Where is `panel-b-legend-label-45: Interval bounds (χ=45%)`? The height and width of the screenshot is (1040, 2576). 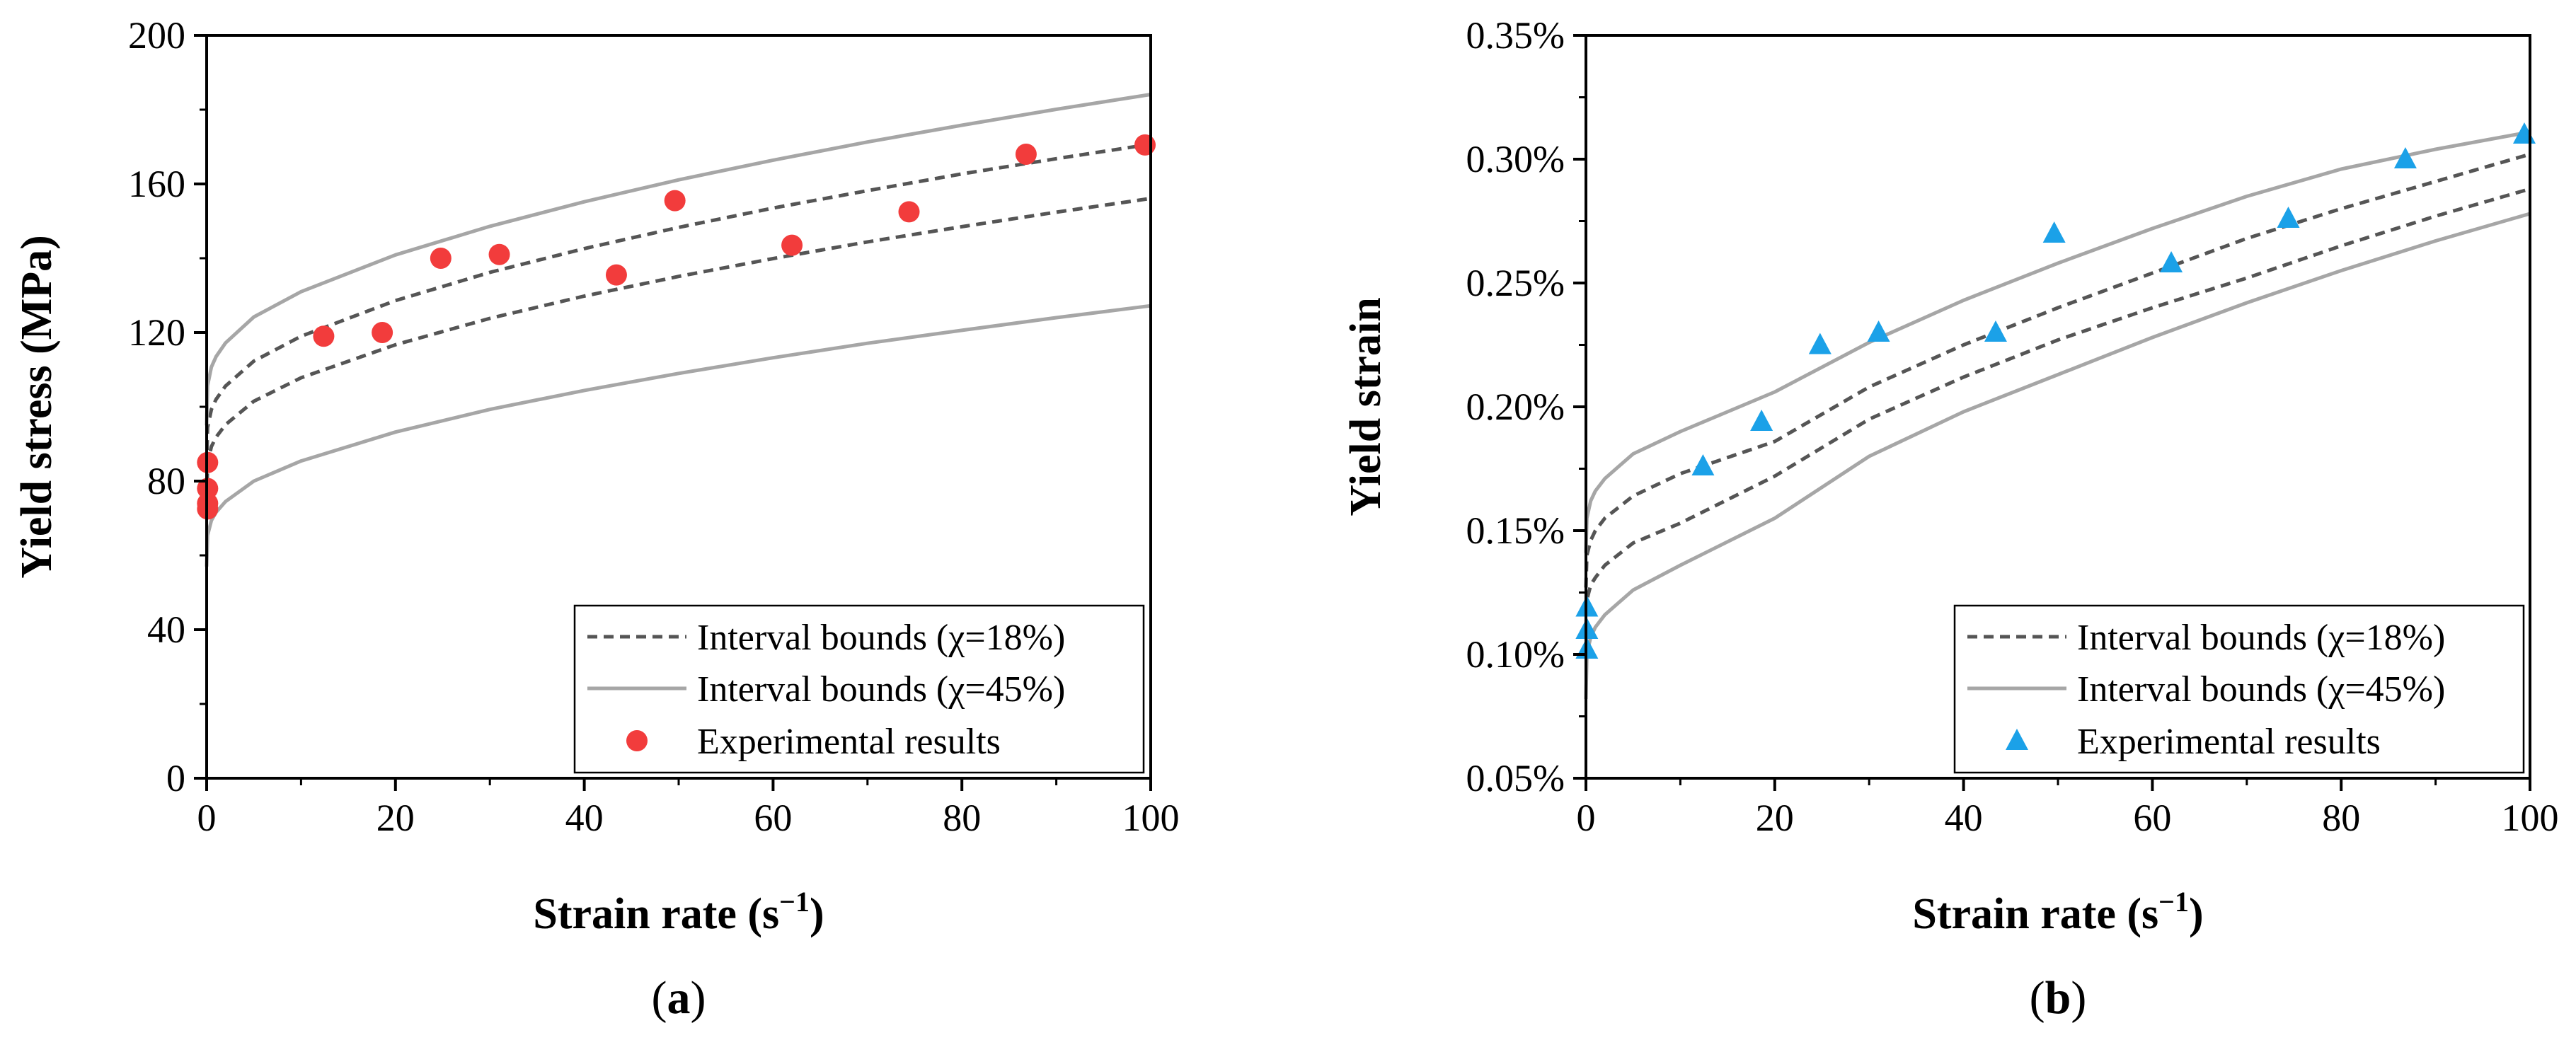 panel-b-legend-label-45: Interval bounds (χ=45%) is located at coordinates (2261, 689).